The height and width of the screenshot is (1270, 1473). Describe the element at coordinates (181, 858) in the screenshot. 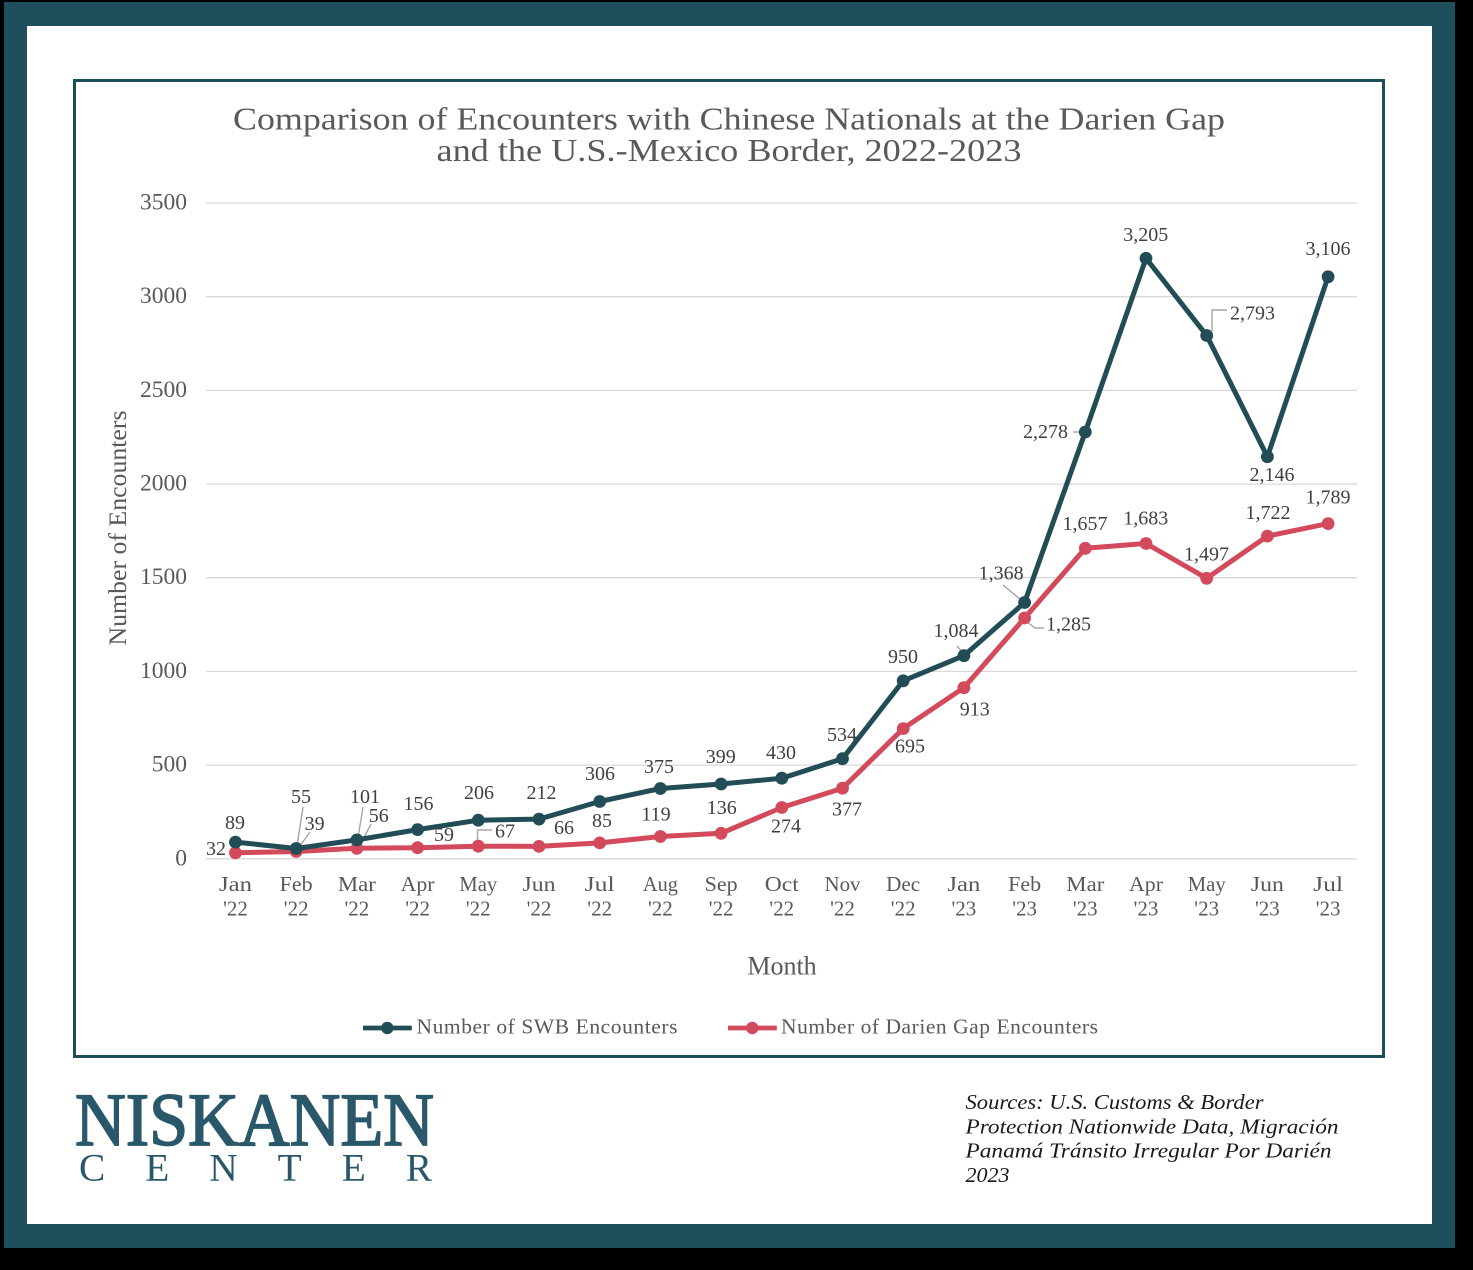

I see `svg-text: 0` at that location.